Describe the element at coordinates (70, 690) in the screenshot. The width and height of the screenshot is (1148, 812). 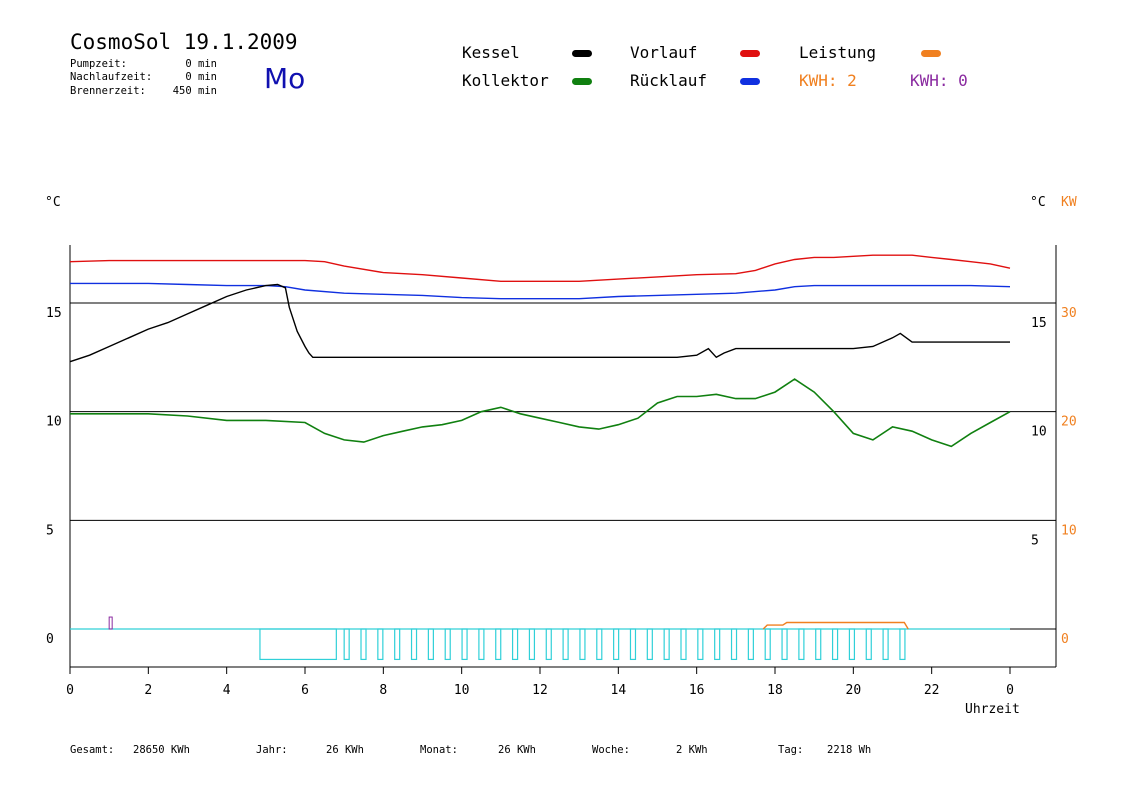
I see `x-tick-label-0: 0` at that location.